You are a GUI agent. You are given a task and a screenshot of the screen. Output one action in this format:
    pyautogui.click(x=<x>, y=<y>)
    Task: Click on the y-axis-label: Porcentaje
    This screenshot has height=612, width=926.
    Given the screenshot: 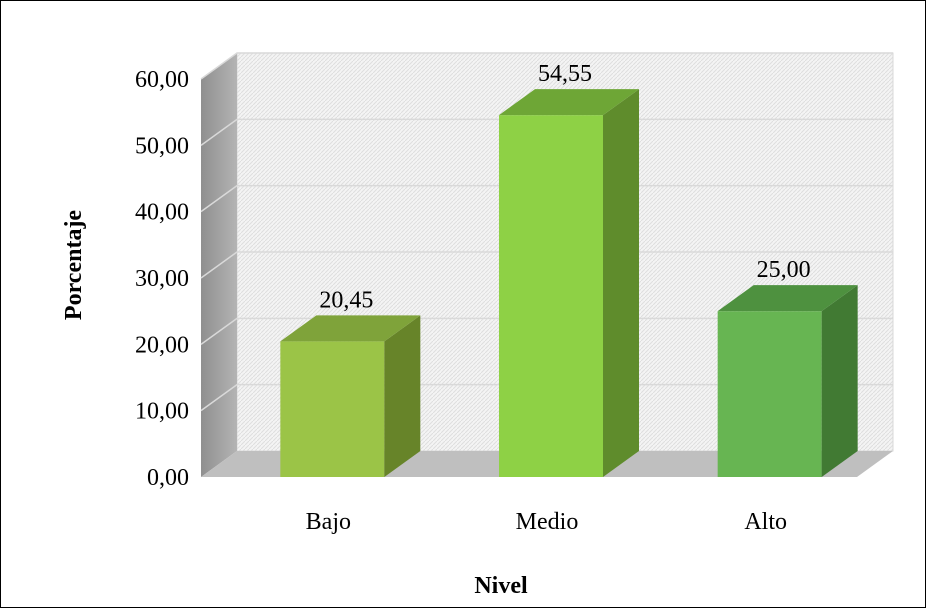 What is the action you would take?
    pyautogui.click(x=74, y=265)
    